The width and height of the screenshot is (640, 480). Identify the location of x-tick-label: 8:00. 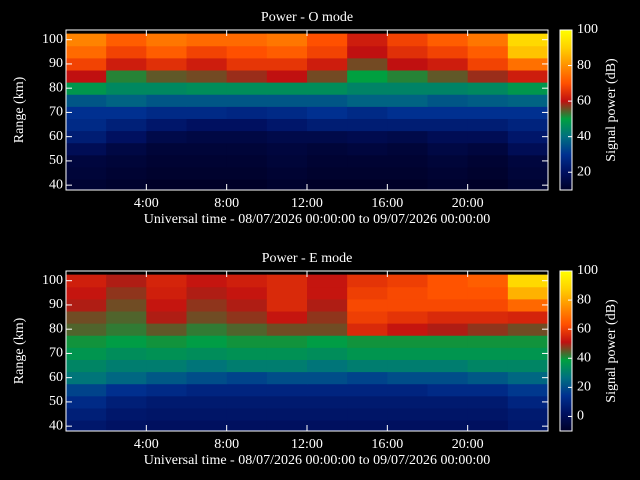
(226, 203).